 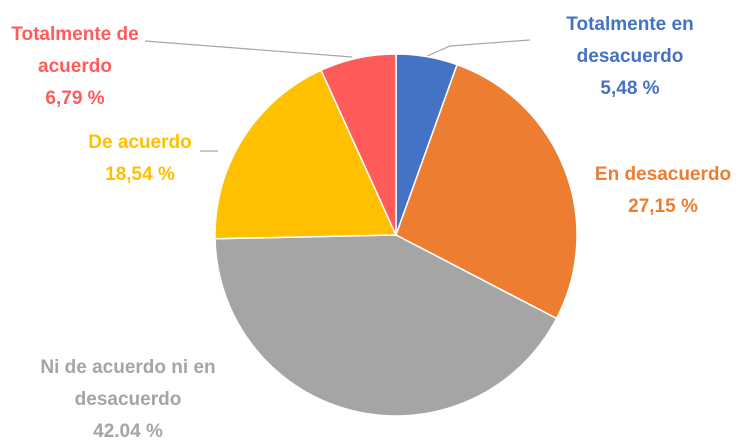 What do you see at coordinates (75, 98) in the screenshot?
I see `value-label: 6,79 %` at bounding box center [75, 98].